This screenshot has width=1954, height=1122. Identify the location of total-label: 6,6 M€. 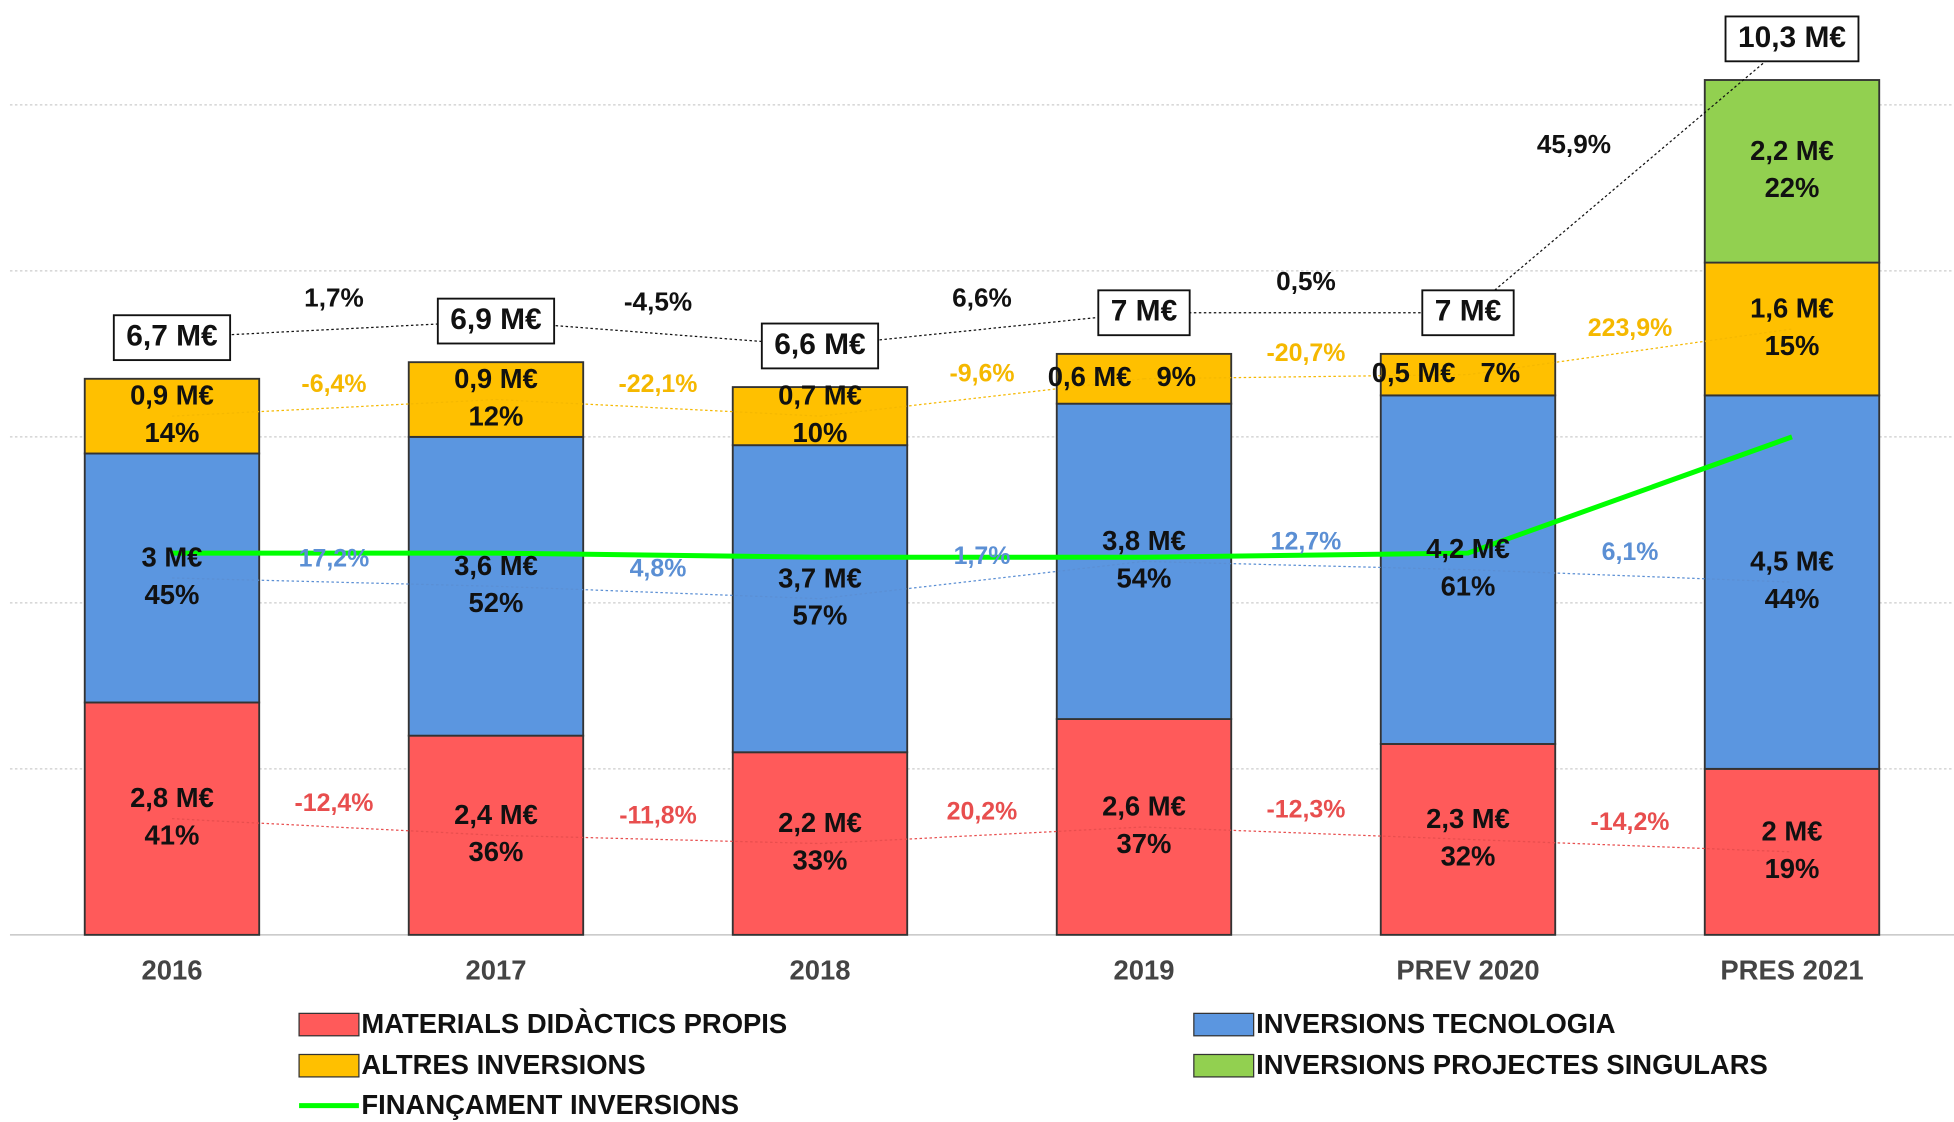
(820, 344).